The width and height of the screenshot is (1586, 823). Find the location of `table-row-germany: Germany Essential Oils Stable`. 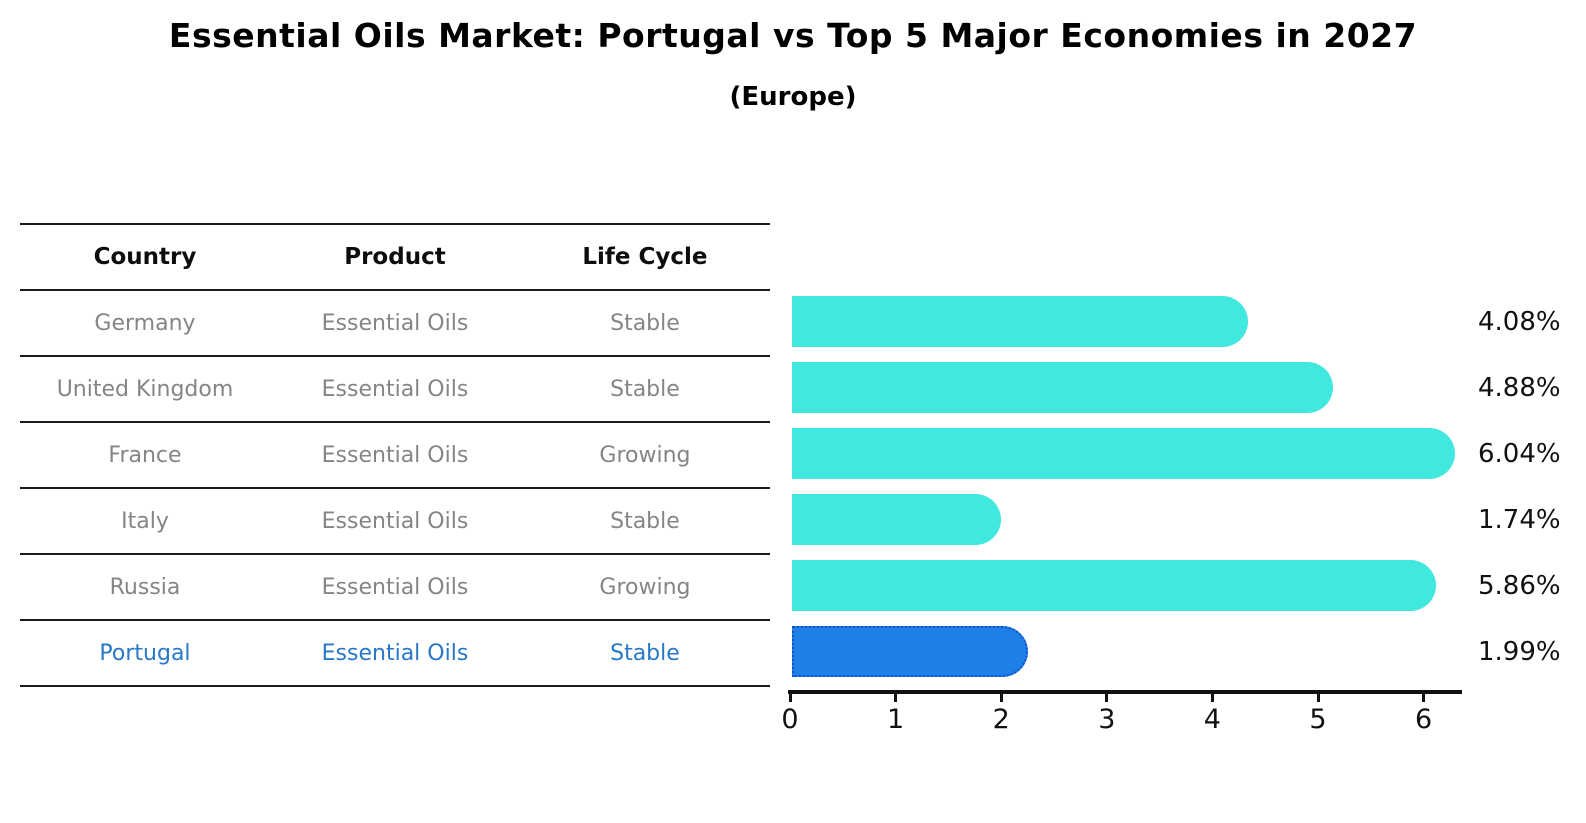

table-row-germany: Germany Essential Oils Stable is located at coordinates (395, 324).